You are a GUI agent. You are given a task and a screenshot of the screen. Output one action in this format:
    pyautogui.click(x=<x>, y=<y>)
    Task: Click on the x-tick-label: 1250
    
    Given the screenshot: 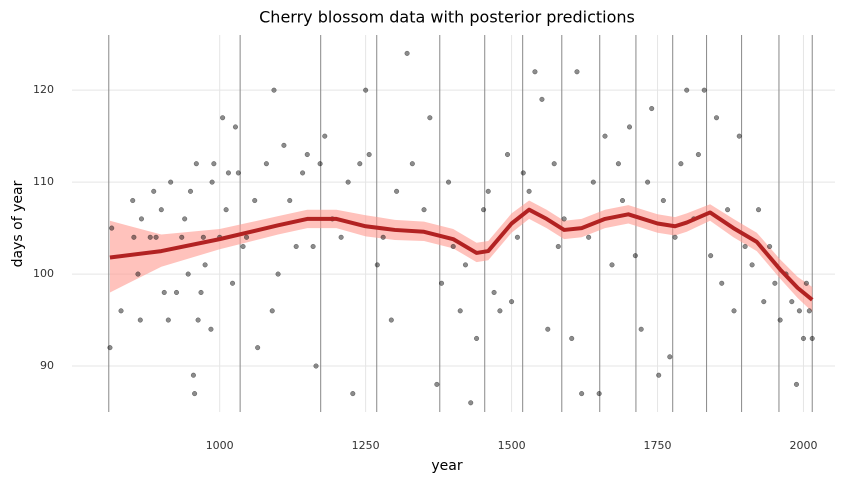 What is the action you would take?
    pyautogui.click(x=366, y=445)
    